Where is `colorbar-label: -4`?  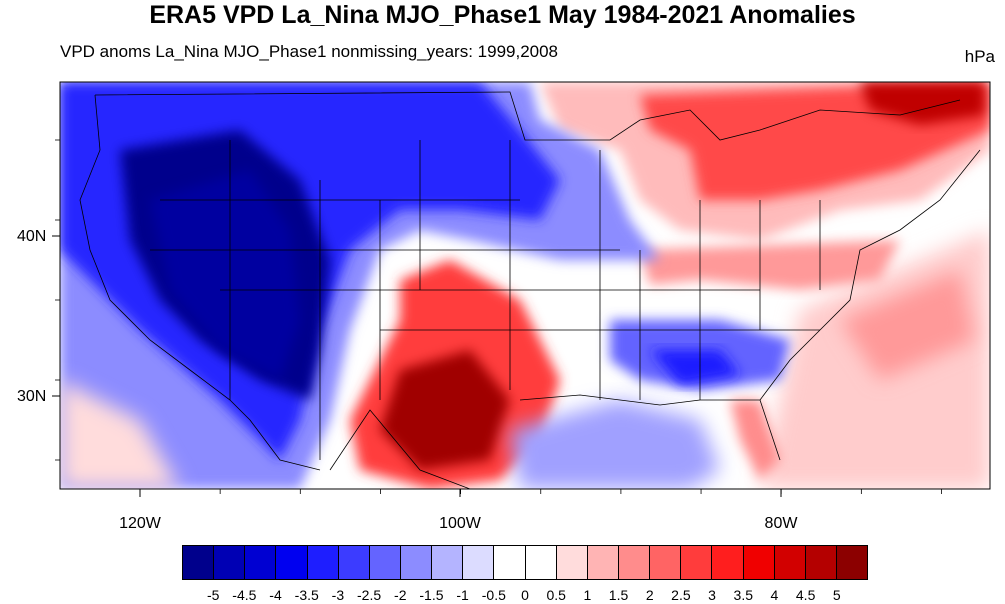 colorbar-label: -4 is located at coordinates (275, 595).